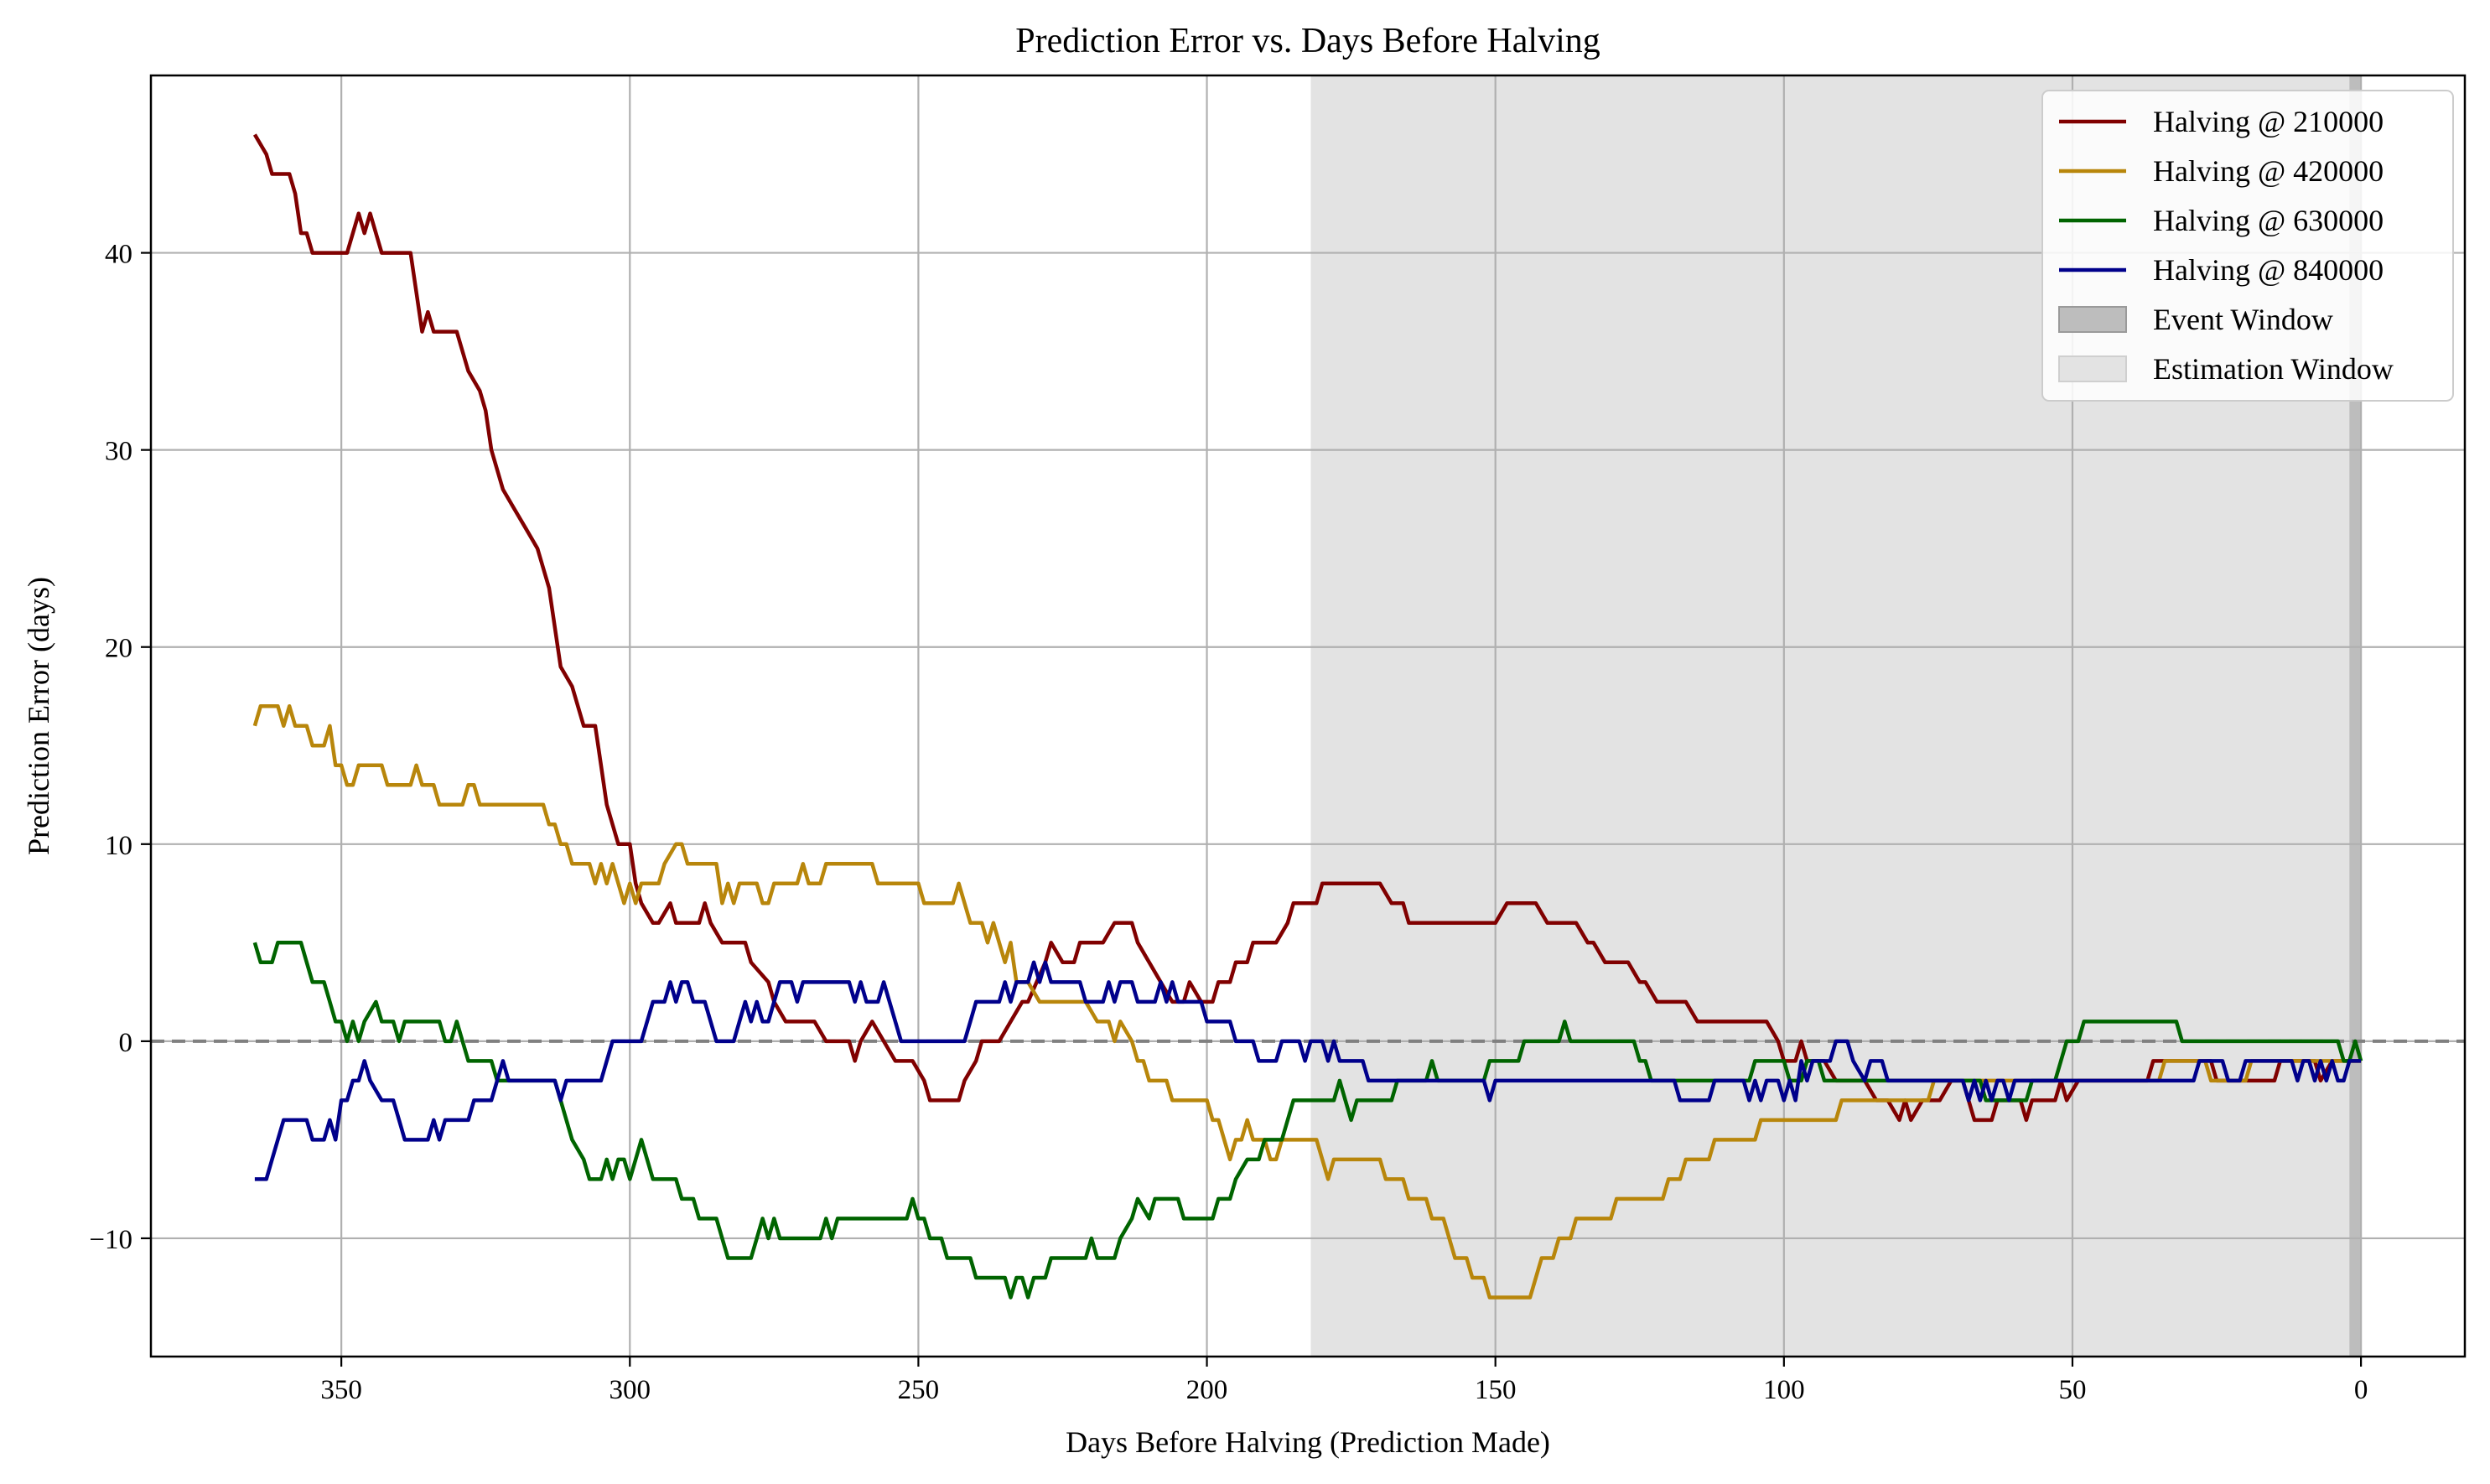 Image resolution: width=2490 pixels, height=1484 pixels. What do you see at coordinates (1784, 1390) in the screenshot?
I see `x-tick-label: 100` at bounding box center [1784, 1390].